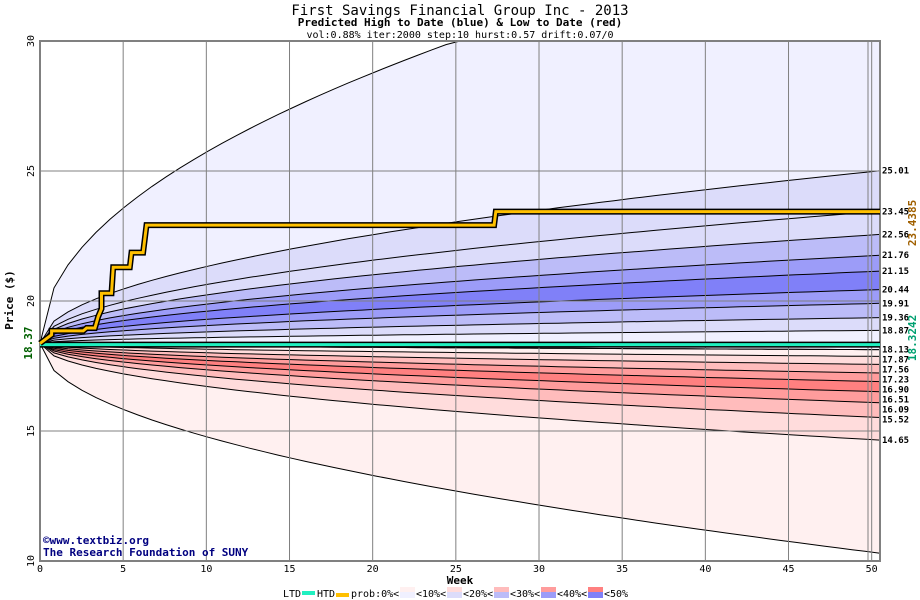 The height and width of the screenshot is (600, 920). I want to click on right-value-label: 15.52, so click(895, 421).